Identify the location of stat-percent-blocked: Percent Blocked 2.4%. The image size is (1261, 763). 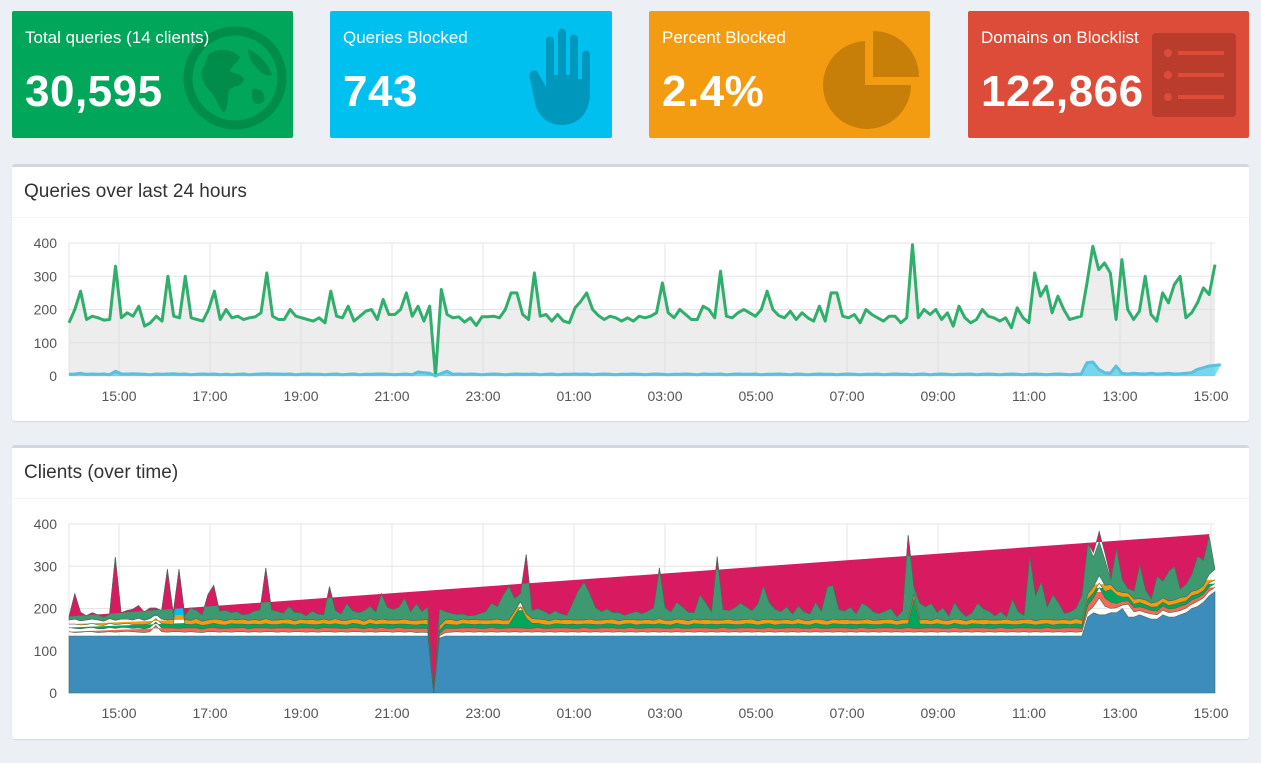
(789, 74).